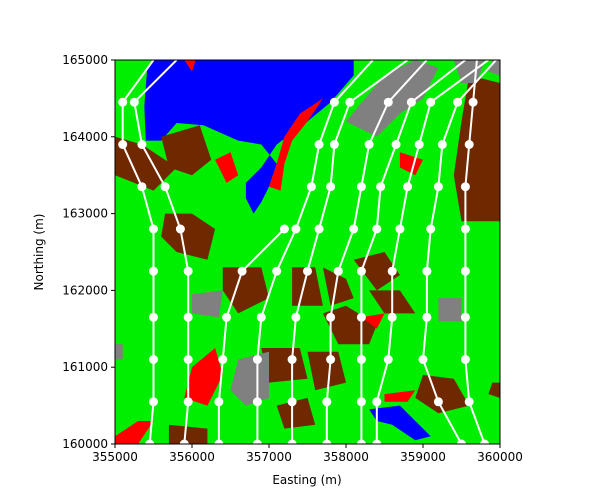 The width and height of the screenshot is (600, 503). I want to click on x-axis-label: Easting (m), so click(306, 480).